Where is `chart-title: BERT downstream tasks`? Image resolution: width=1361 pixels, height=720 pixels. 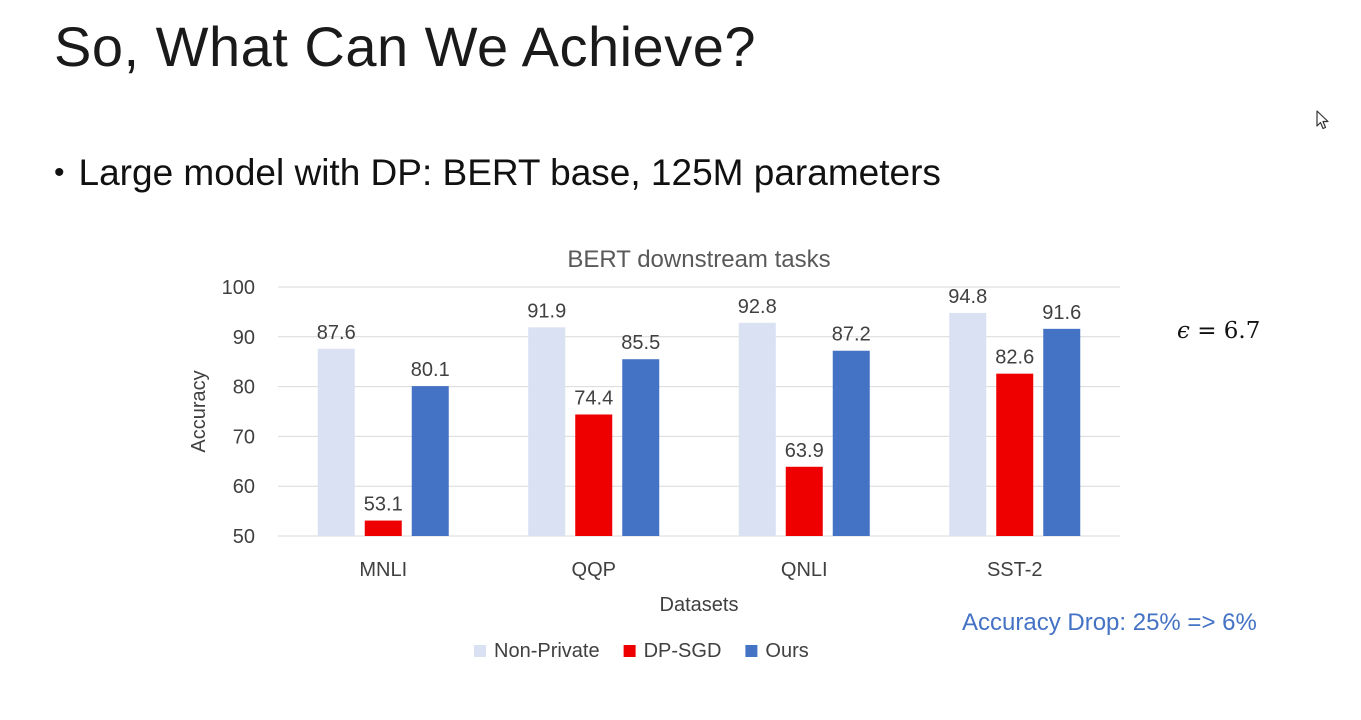
chart-title: BERT downstream tasks is located at coordinates (698, 259).